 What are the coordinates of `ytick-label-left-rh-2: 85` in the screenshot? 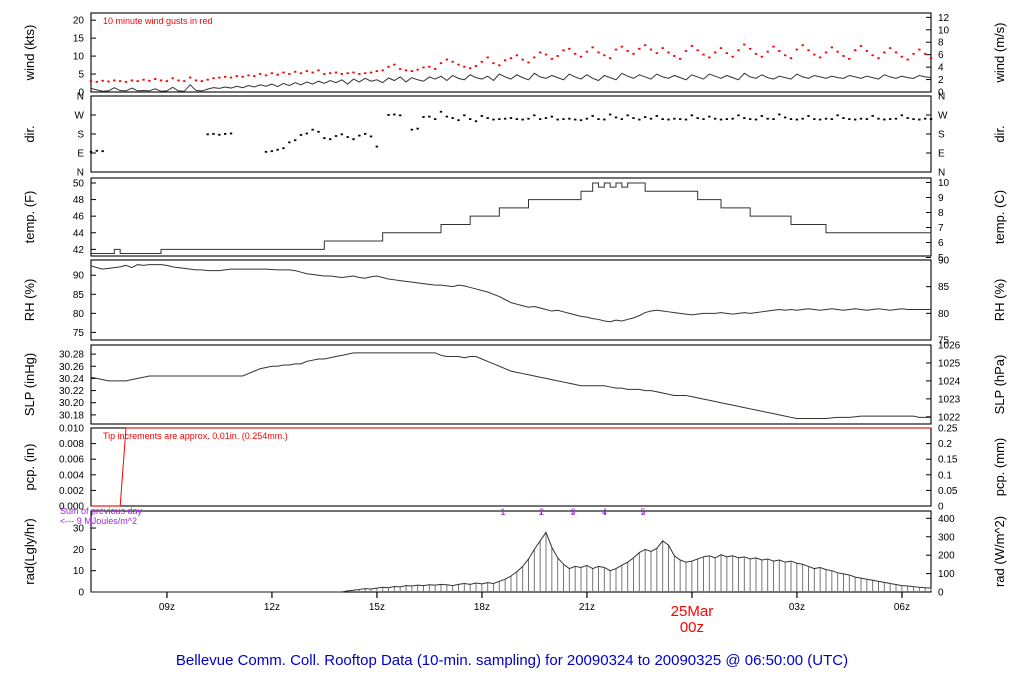 It's located at (79, 295).